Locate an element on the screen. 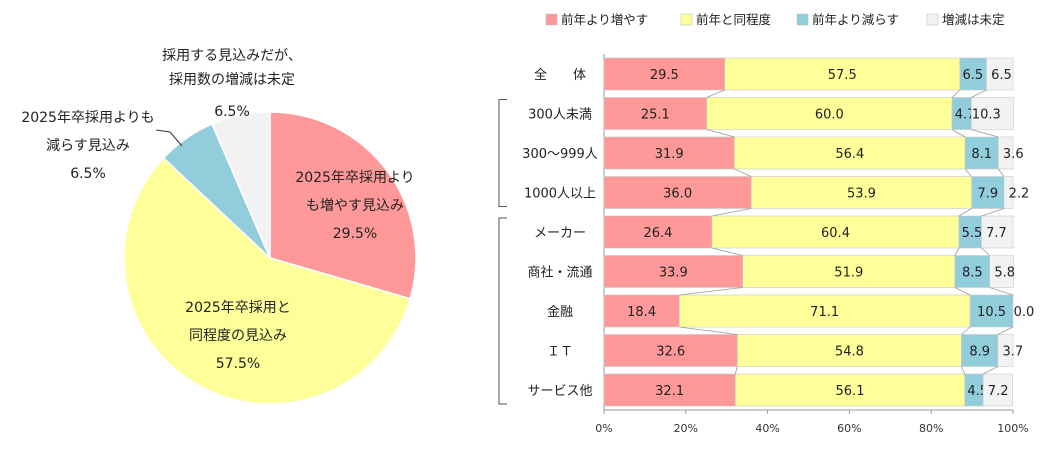 The image size is (1057, 470). category-label: 300～999人 is located at coordinates (560, 154).